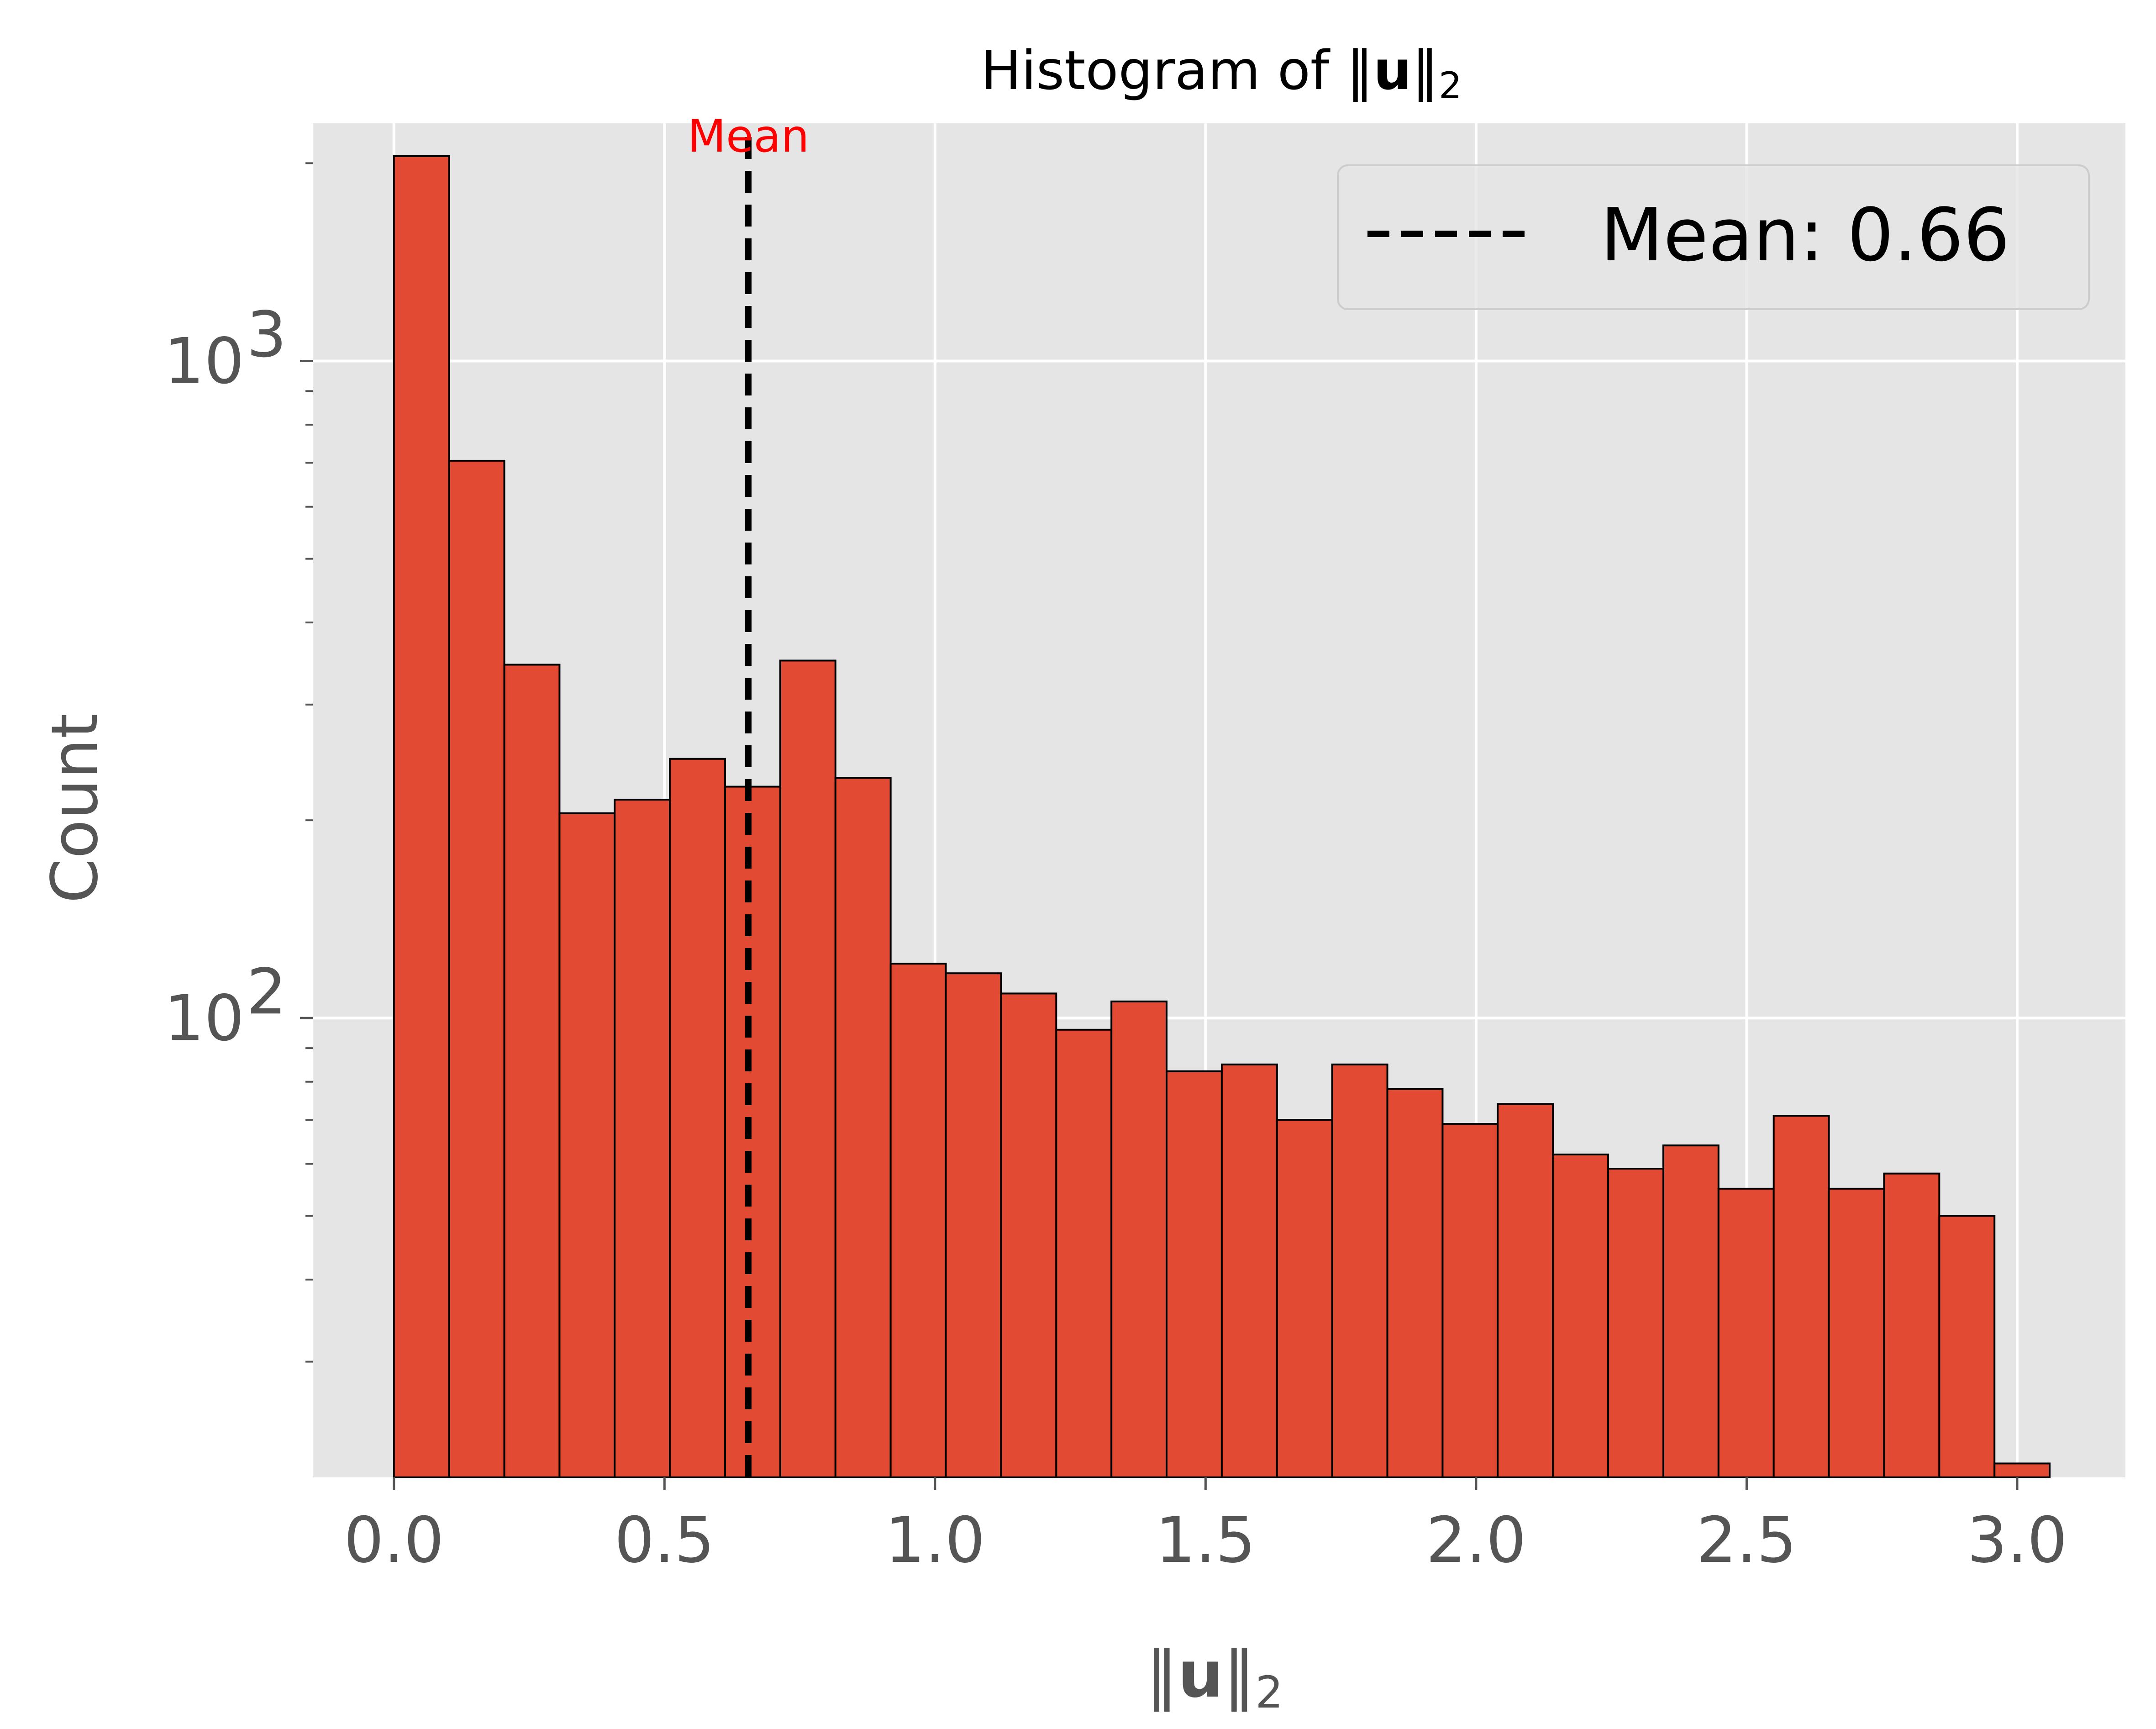  Describe the element at coordinates (1206, 1540) in the screenshot. I see `x-tick-label: 1.5` at that location.